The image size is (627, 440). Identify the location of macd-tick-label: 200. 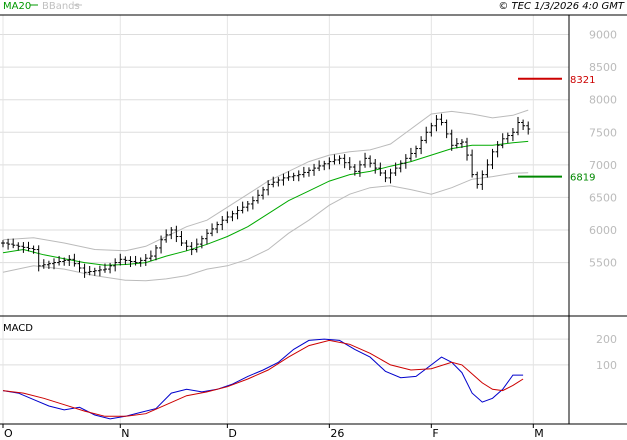
(606, 339).